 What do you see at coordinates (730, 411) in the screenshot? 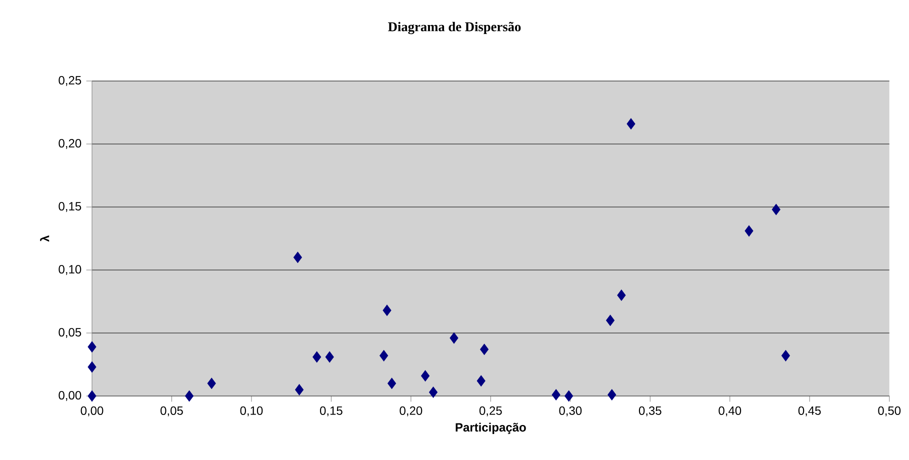
I see `x-tick-label: 0,40` at bounding box center [730, 411].